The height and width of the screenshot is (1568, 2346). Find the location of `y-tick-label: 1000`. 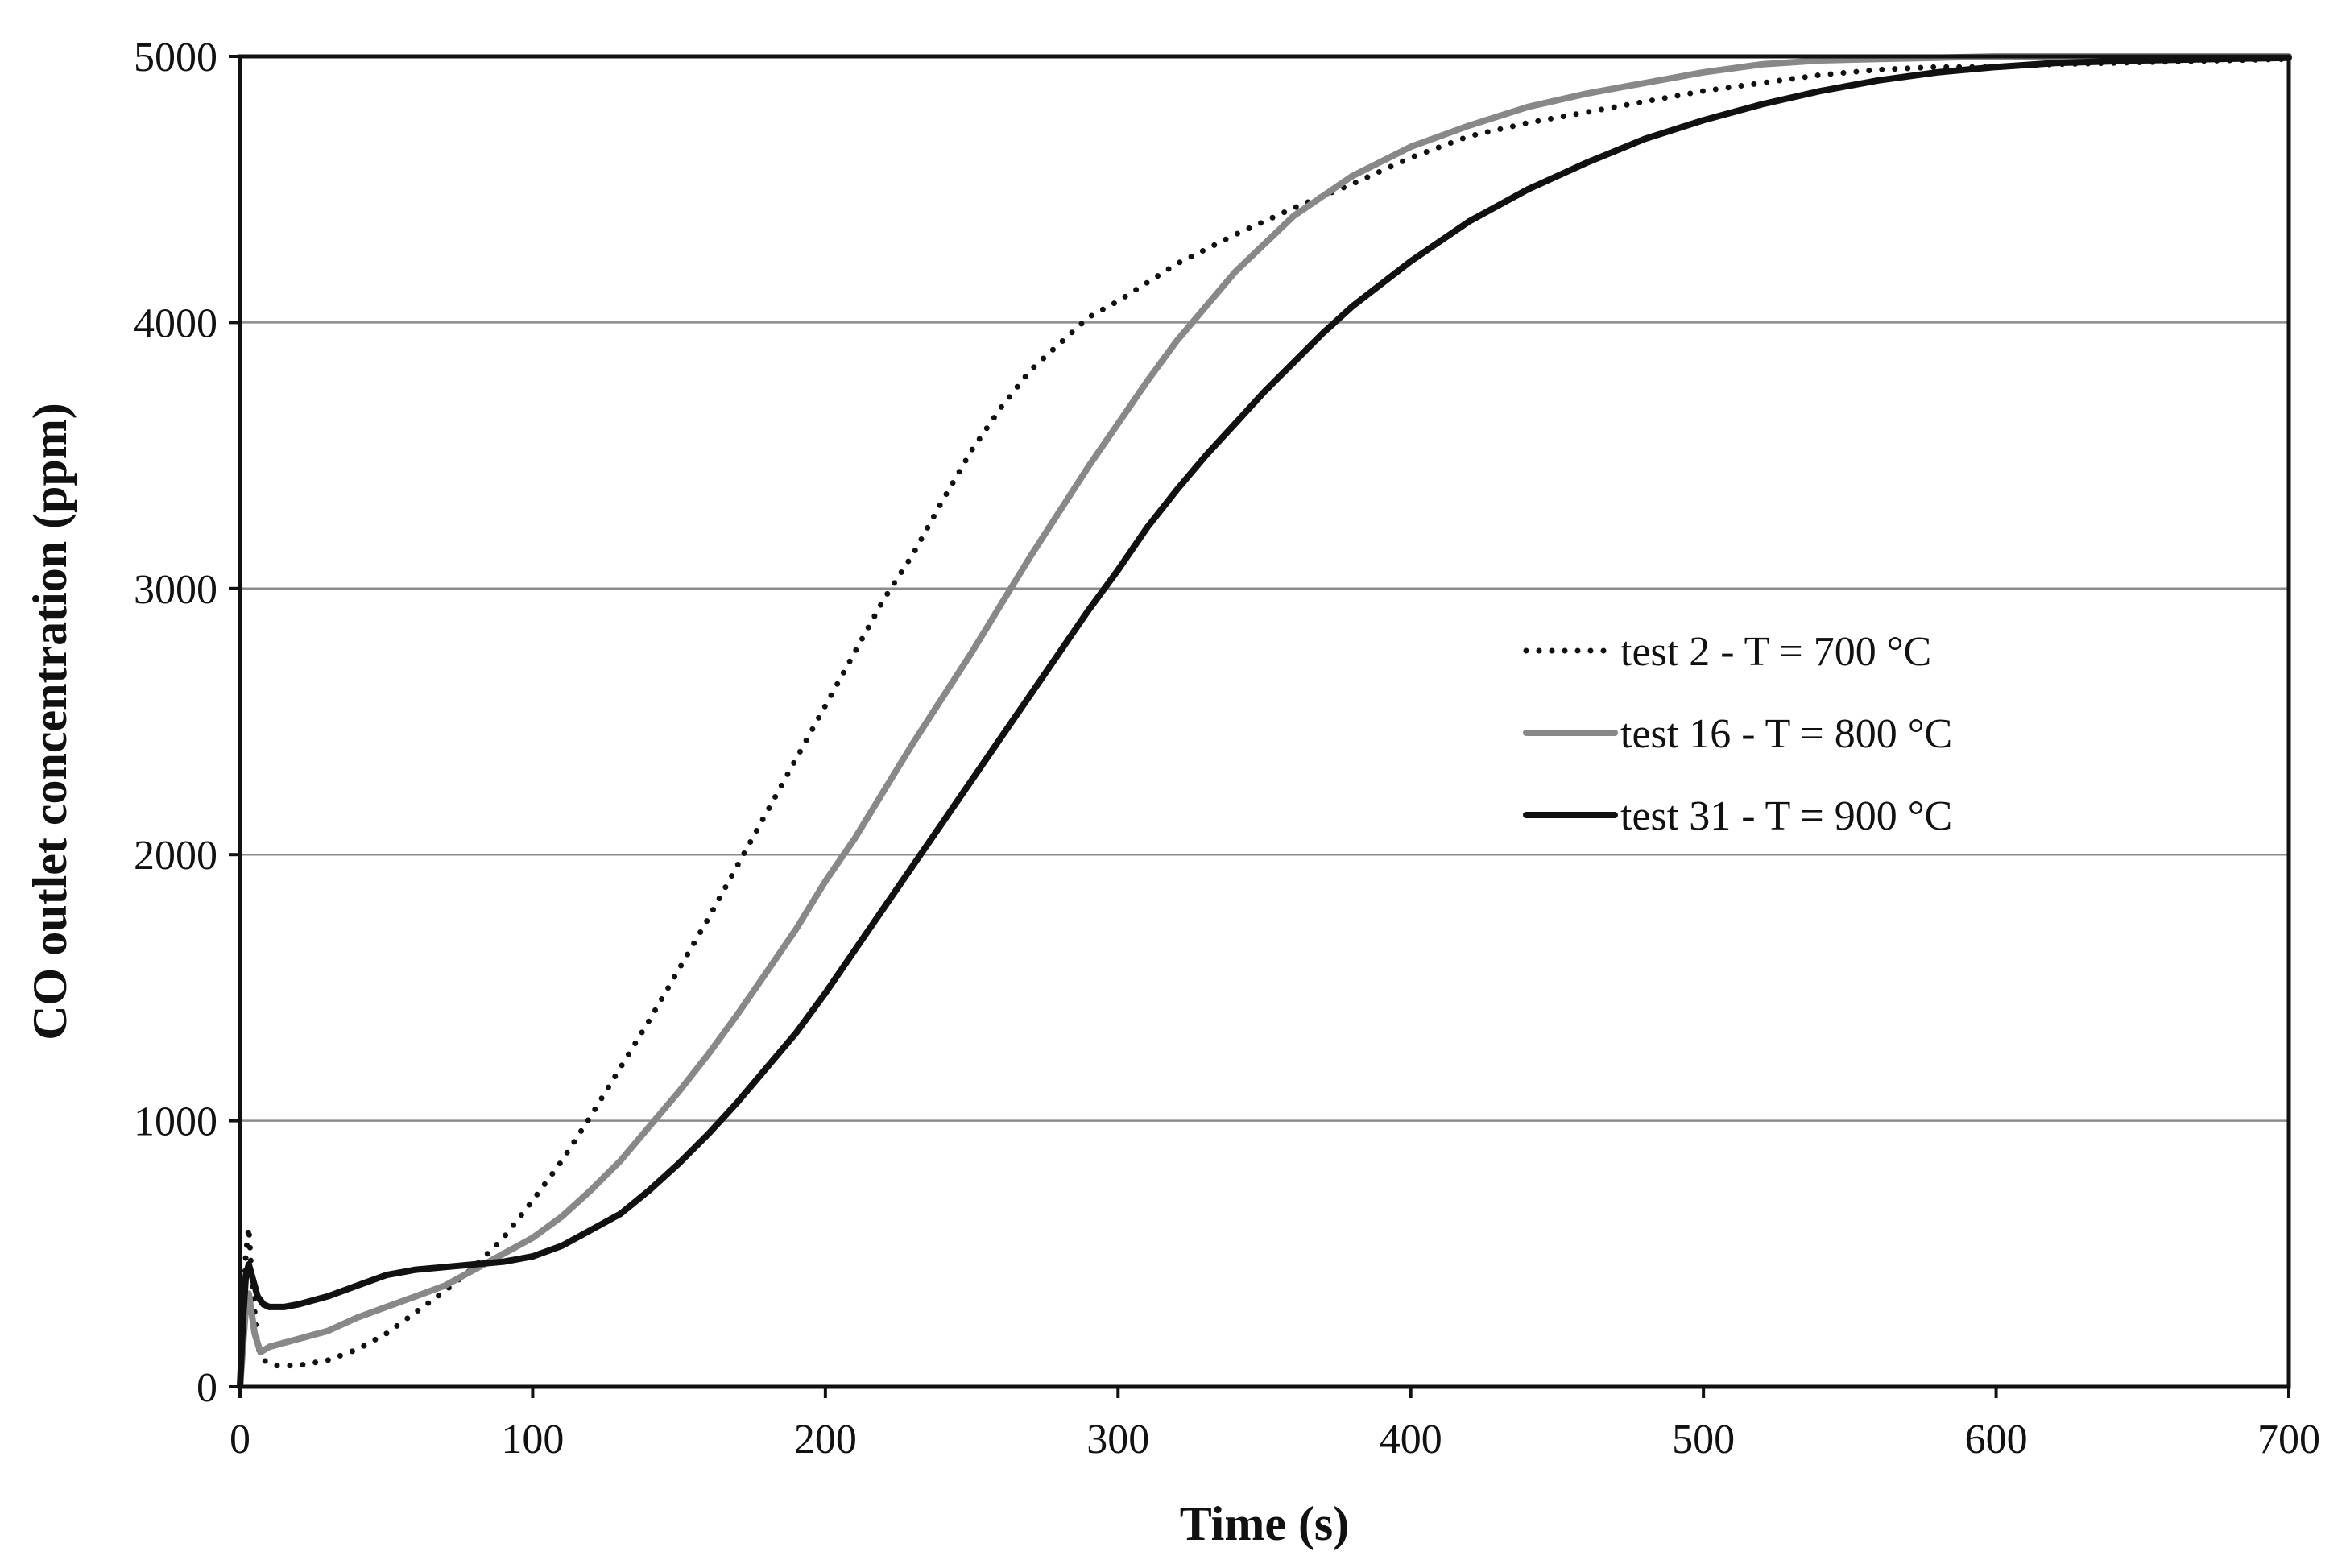

y-tick-label: 1000 is located at coordinates (176, 1122).